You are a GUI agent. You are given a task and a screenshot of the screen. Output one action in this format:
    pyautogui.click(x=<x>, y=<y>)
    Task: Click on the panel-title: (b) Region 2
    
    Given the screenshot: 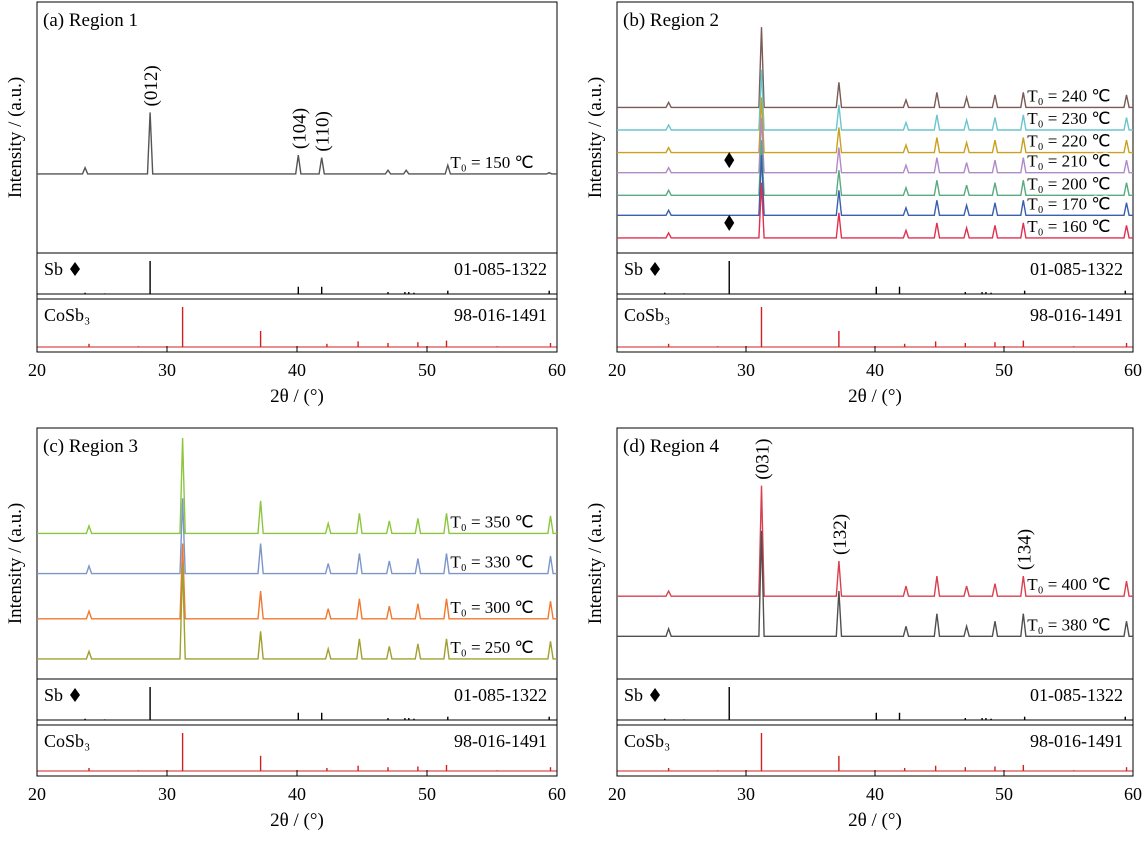 What is the action you would take?
    pyautogui.click(x=671, y=20)
    